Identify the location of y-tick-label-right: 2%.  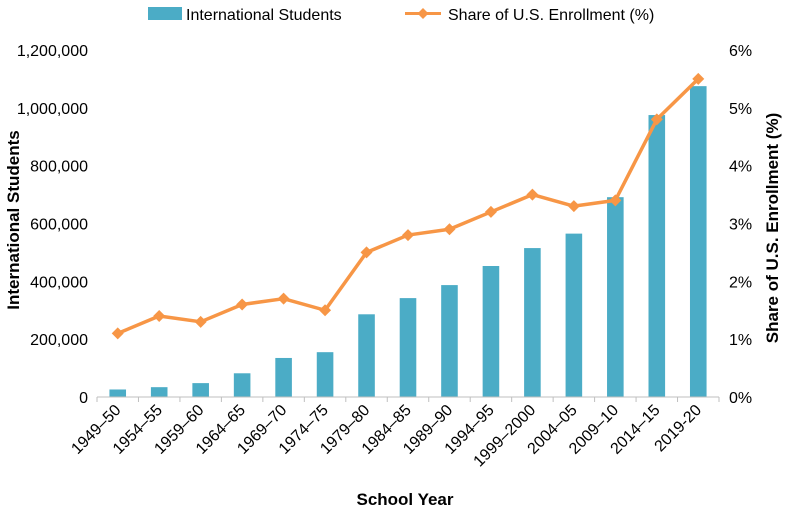
(740, 282).